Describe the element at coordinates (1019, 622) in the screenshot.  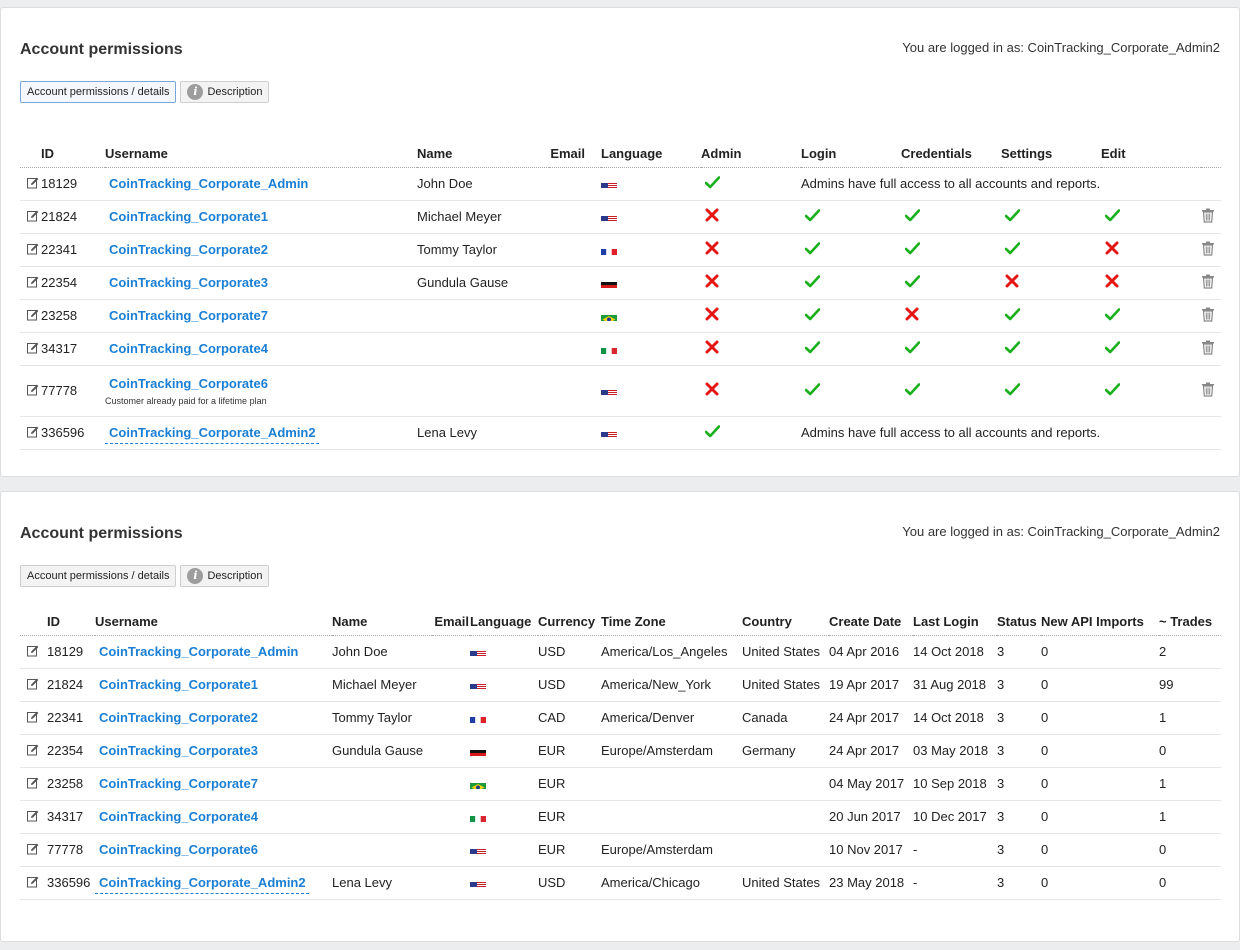
I see `col-header-status: Status` at that location.